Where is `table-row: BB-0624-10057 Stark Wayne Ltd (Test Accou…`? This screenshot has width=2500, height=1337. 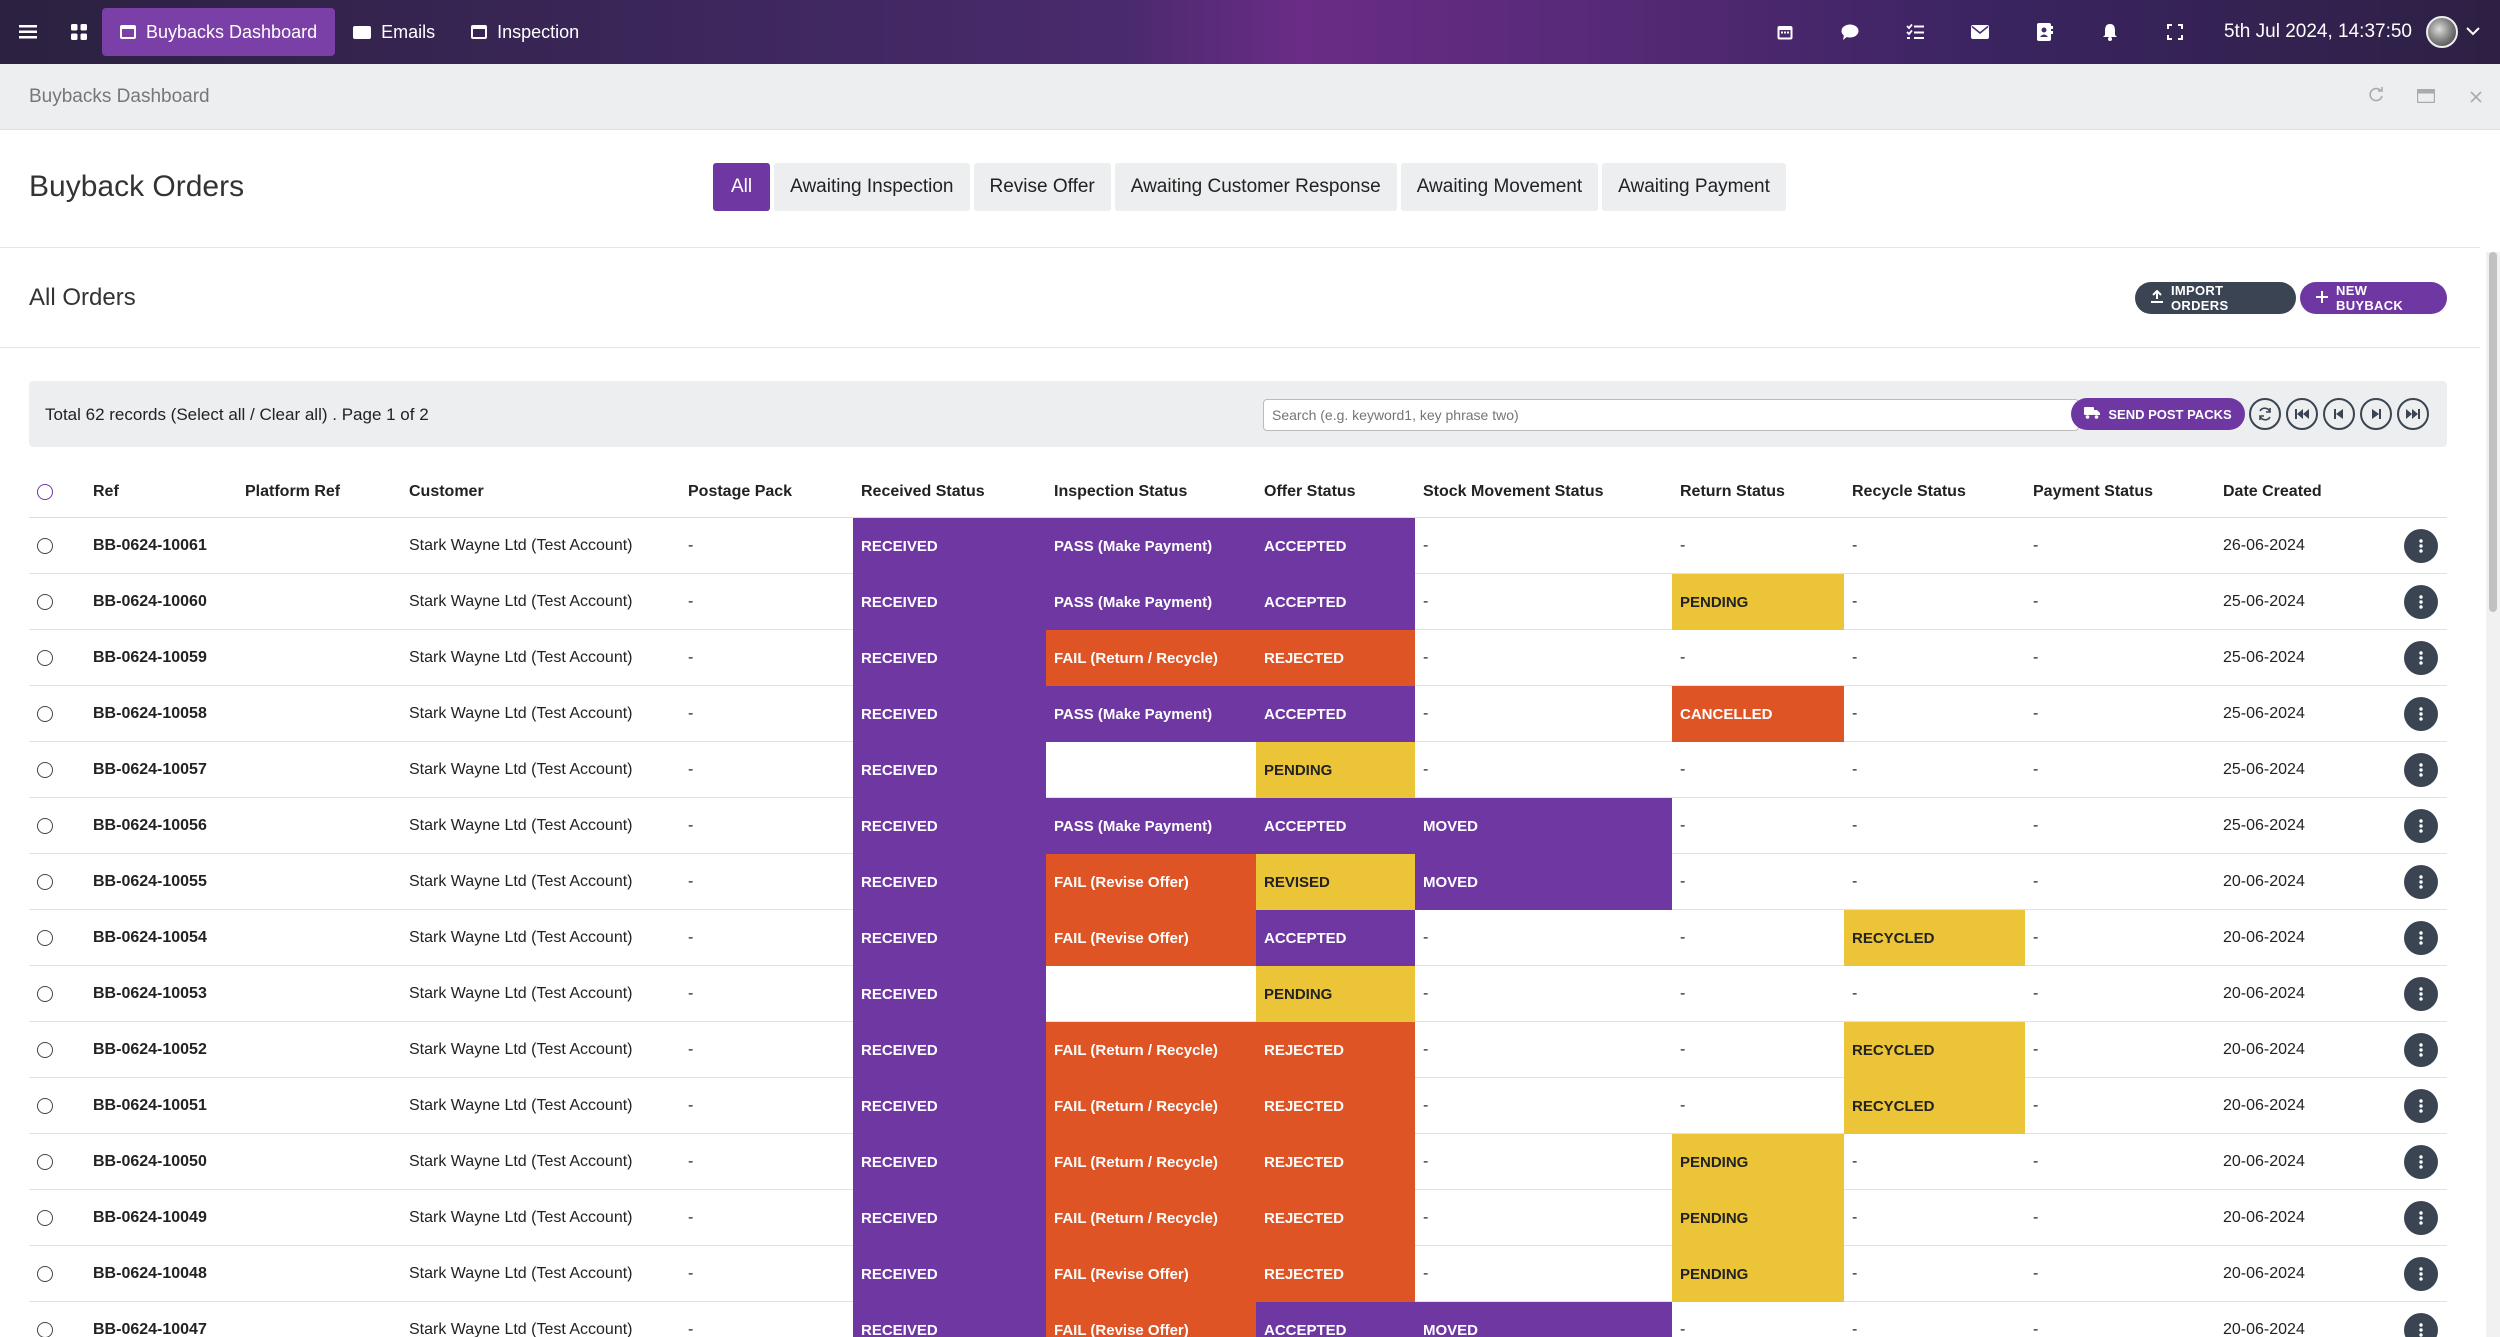
table-row: BB-0624-10057 Stark Wayne Ltd (Test Accou… is located at coordinates (1238, 770).